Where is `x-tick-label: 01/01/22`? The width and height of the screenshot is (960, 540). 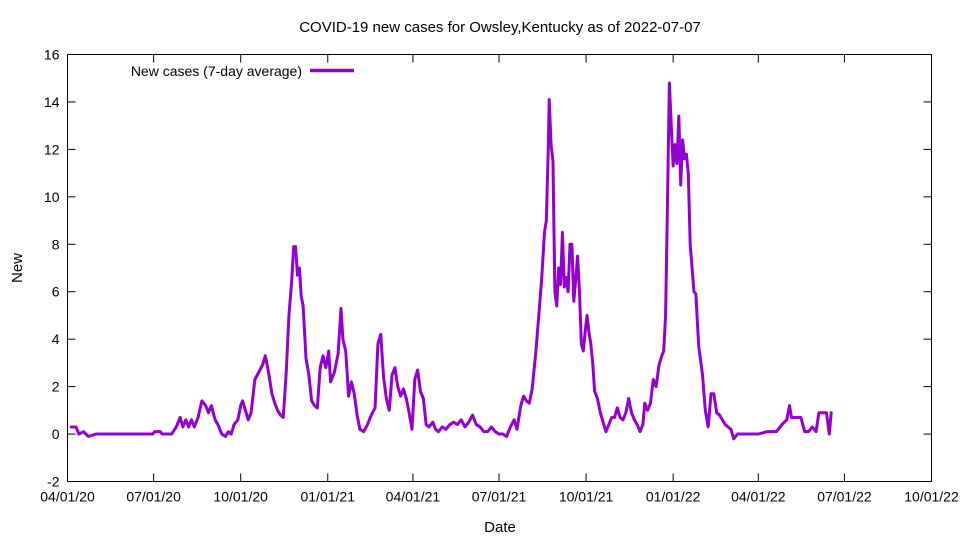 x-tick-label: 01/01/22 is located at coordinates (673, 497).